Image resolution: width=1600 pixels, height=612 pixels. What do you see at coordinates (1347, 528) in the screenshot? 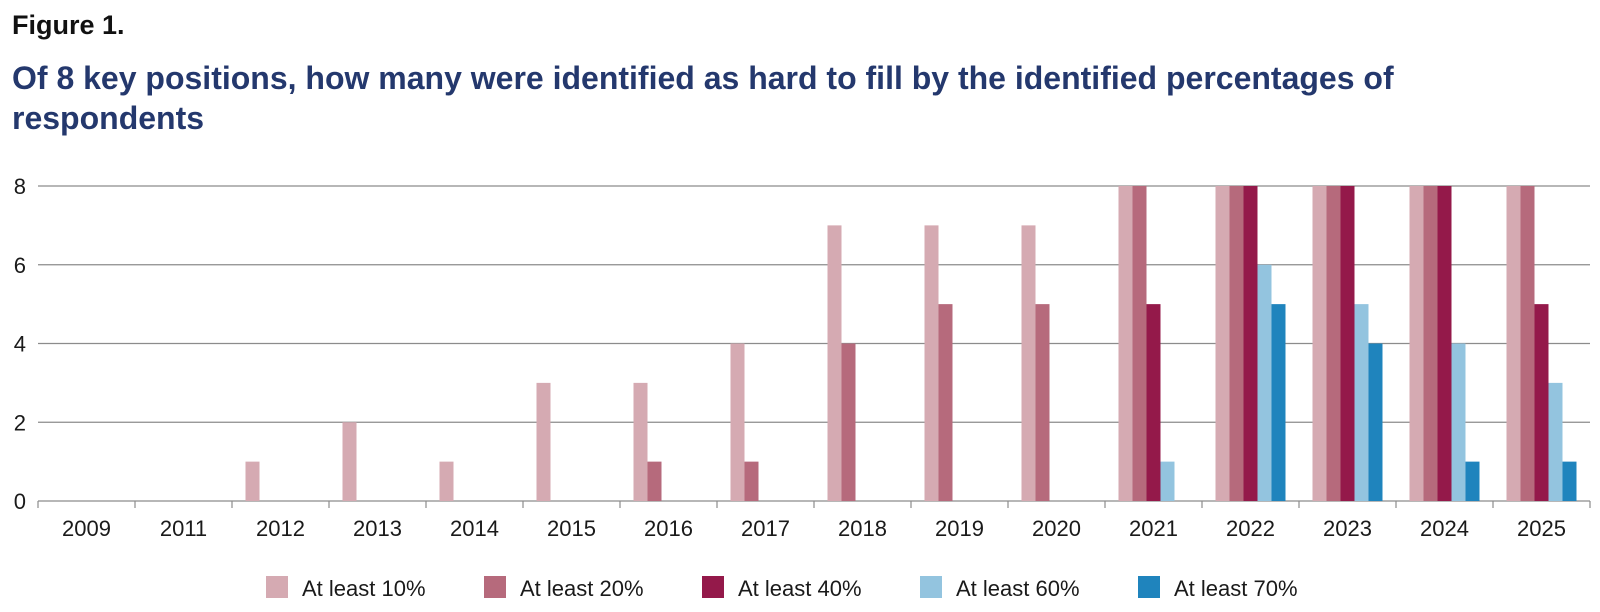
I see `x-tick-label: 2023` at bounding box center [1347, 528].